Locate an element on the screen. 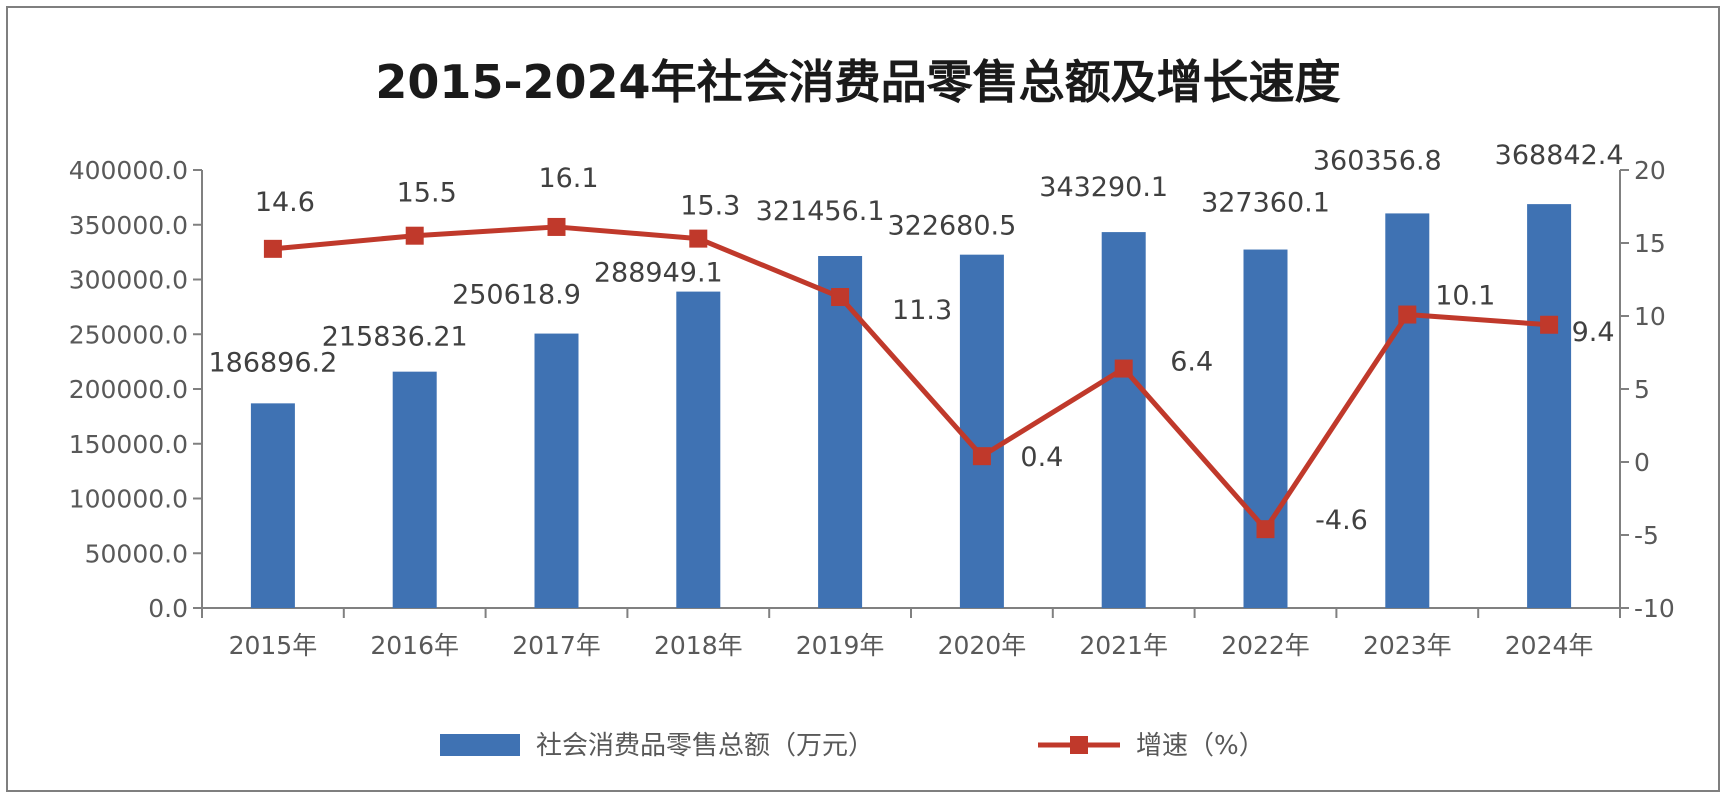 The width and height of the screenshot is (1731, 800). bar-value-label: 321456.1 is located at coordinates (820, 211).